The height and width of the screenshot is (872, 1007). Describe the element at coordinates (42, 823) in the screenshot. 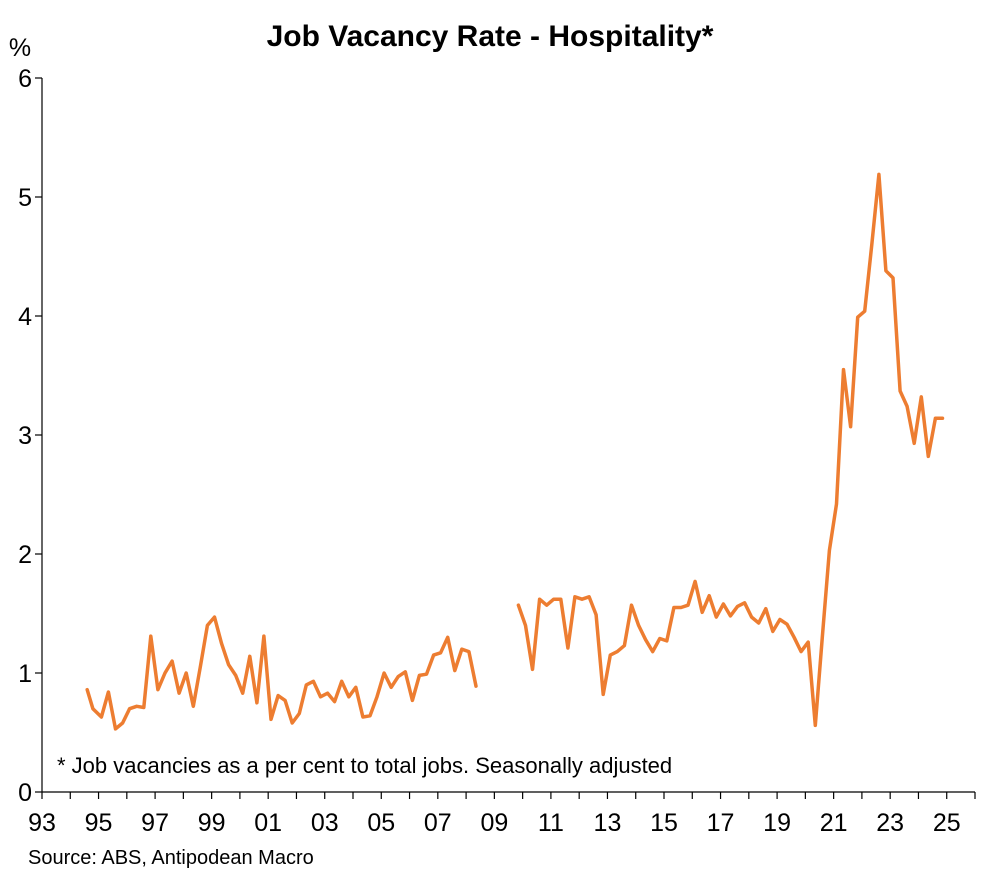

I see `x-tick-label: 93` at that location.